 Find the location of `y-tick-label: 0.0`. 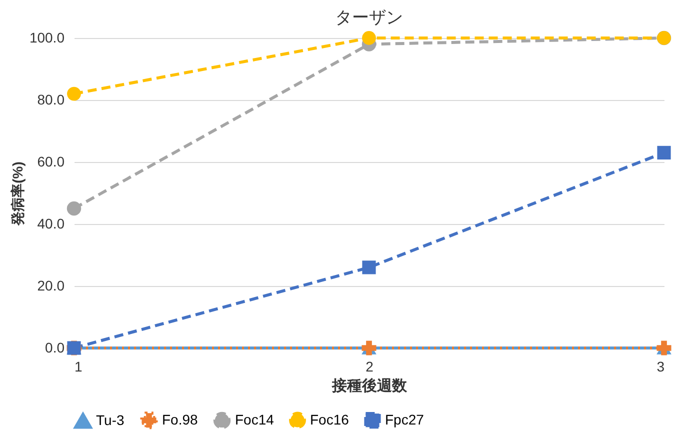

y-tick-label: 0.0 is located at coordinates (55, 348).